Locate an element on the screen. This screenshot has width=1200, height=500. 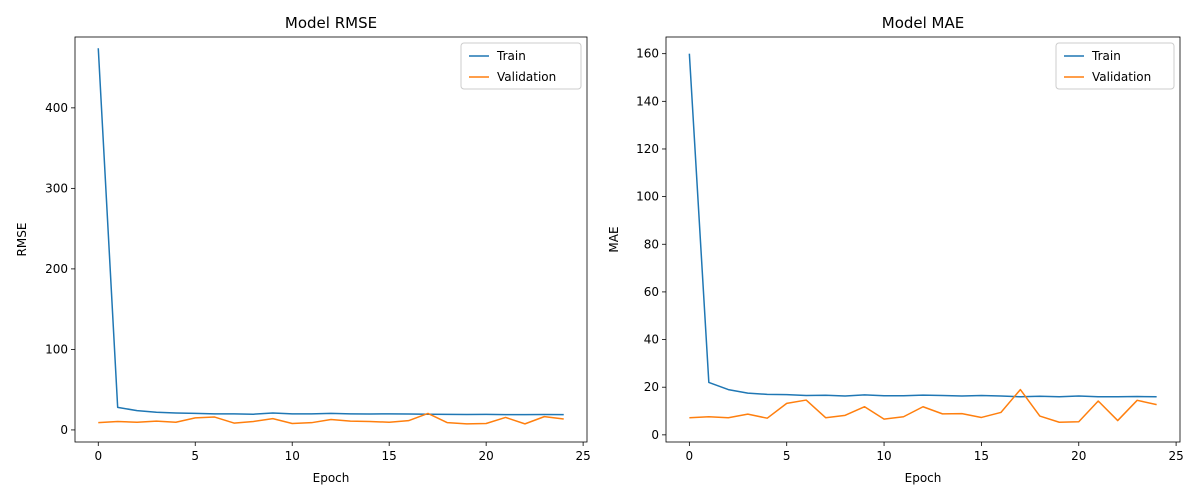
y-axis-label: RMSE is located at coordinates (22, 240).